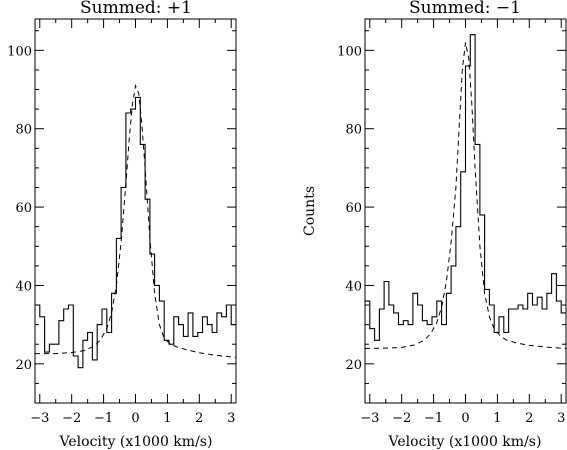  Describe the element at coordinates (136, 9) in the screenshot. I see `chart-title: Summed: +1` at that location.